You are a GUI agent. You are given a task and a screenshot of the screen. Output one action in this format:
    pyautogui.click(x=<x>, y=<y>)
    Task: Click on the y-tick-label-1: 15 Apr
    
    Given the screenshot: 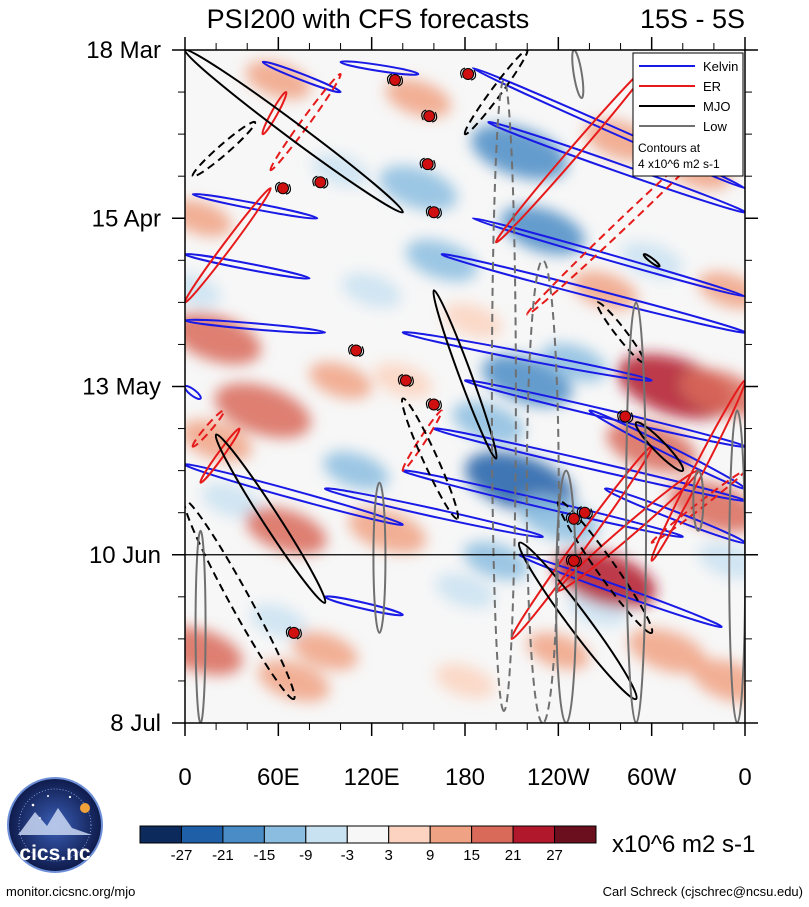 What is the action you would take?
    pyautogui.click(x=126, y=218)
    